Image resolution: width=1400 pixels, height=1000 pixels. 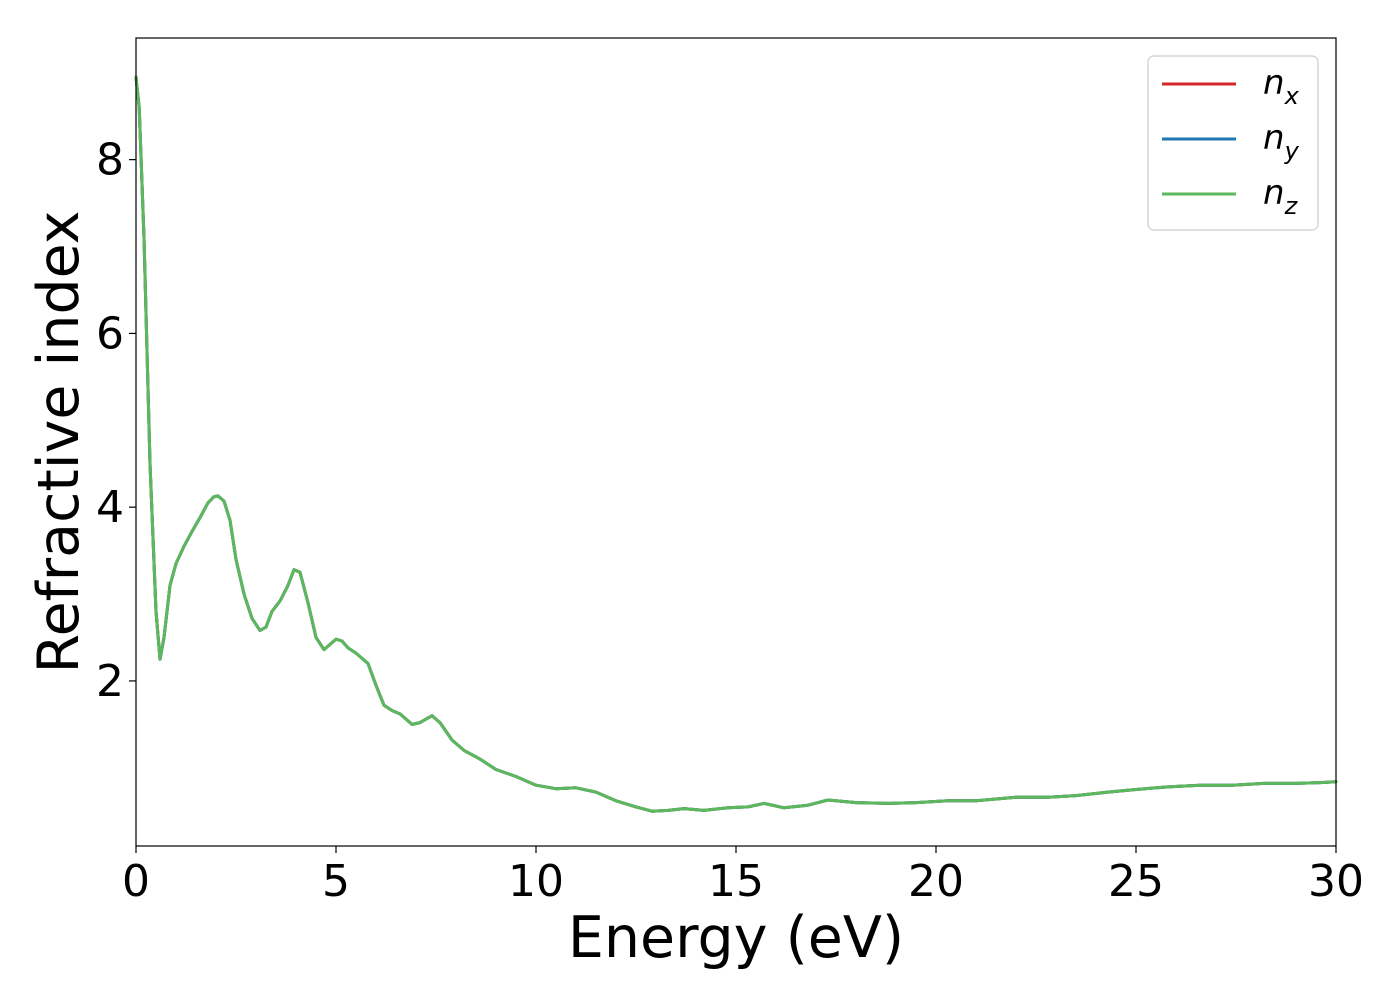 What do you see at coordinates (736, 881) in the screenshot?
I see `x-tick-label: 15` at bounding box center [736, 881].